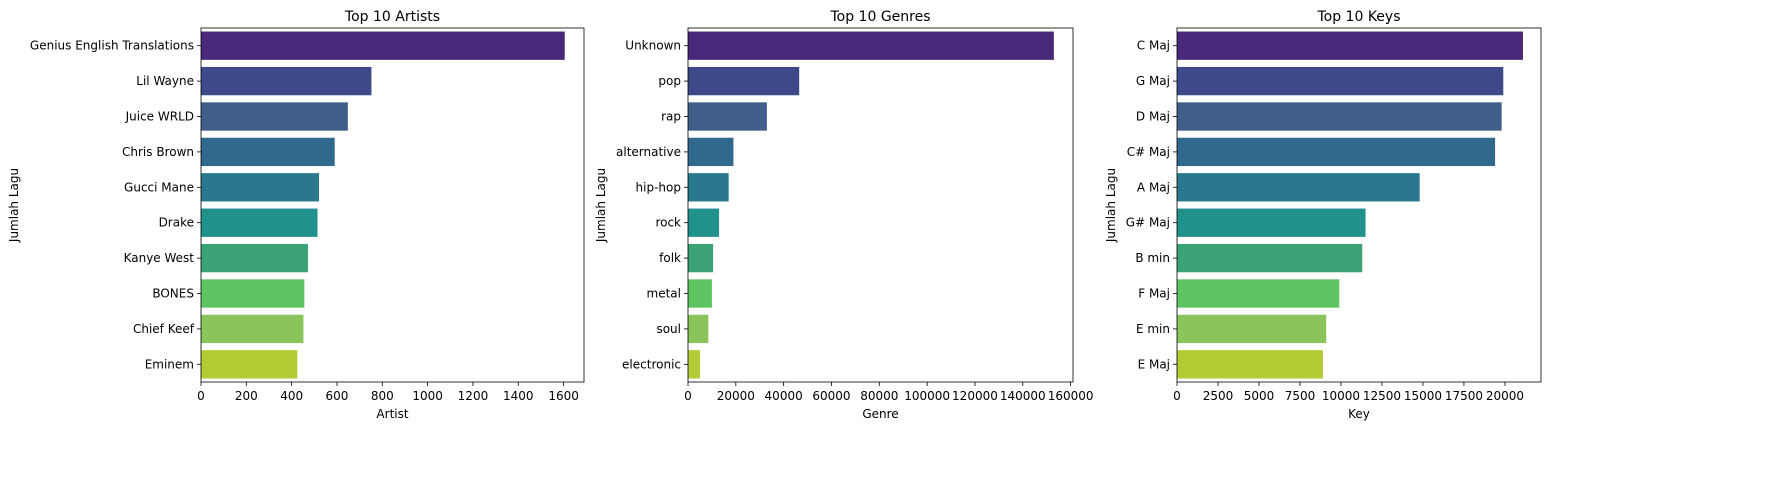 This screenshot has width=1790, height=494. What do you see at coordinates (1423, 396) in the screenshot?
I see `x-tick-label: 15000` at bounding box center [1423, 396].